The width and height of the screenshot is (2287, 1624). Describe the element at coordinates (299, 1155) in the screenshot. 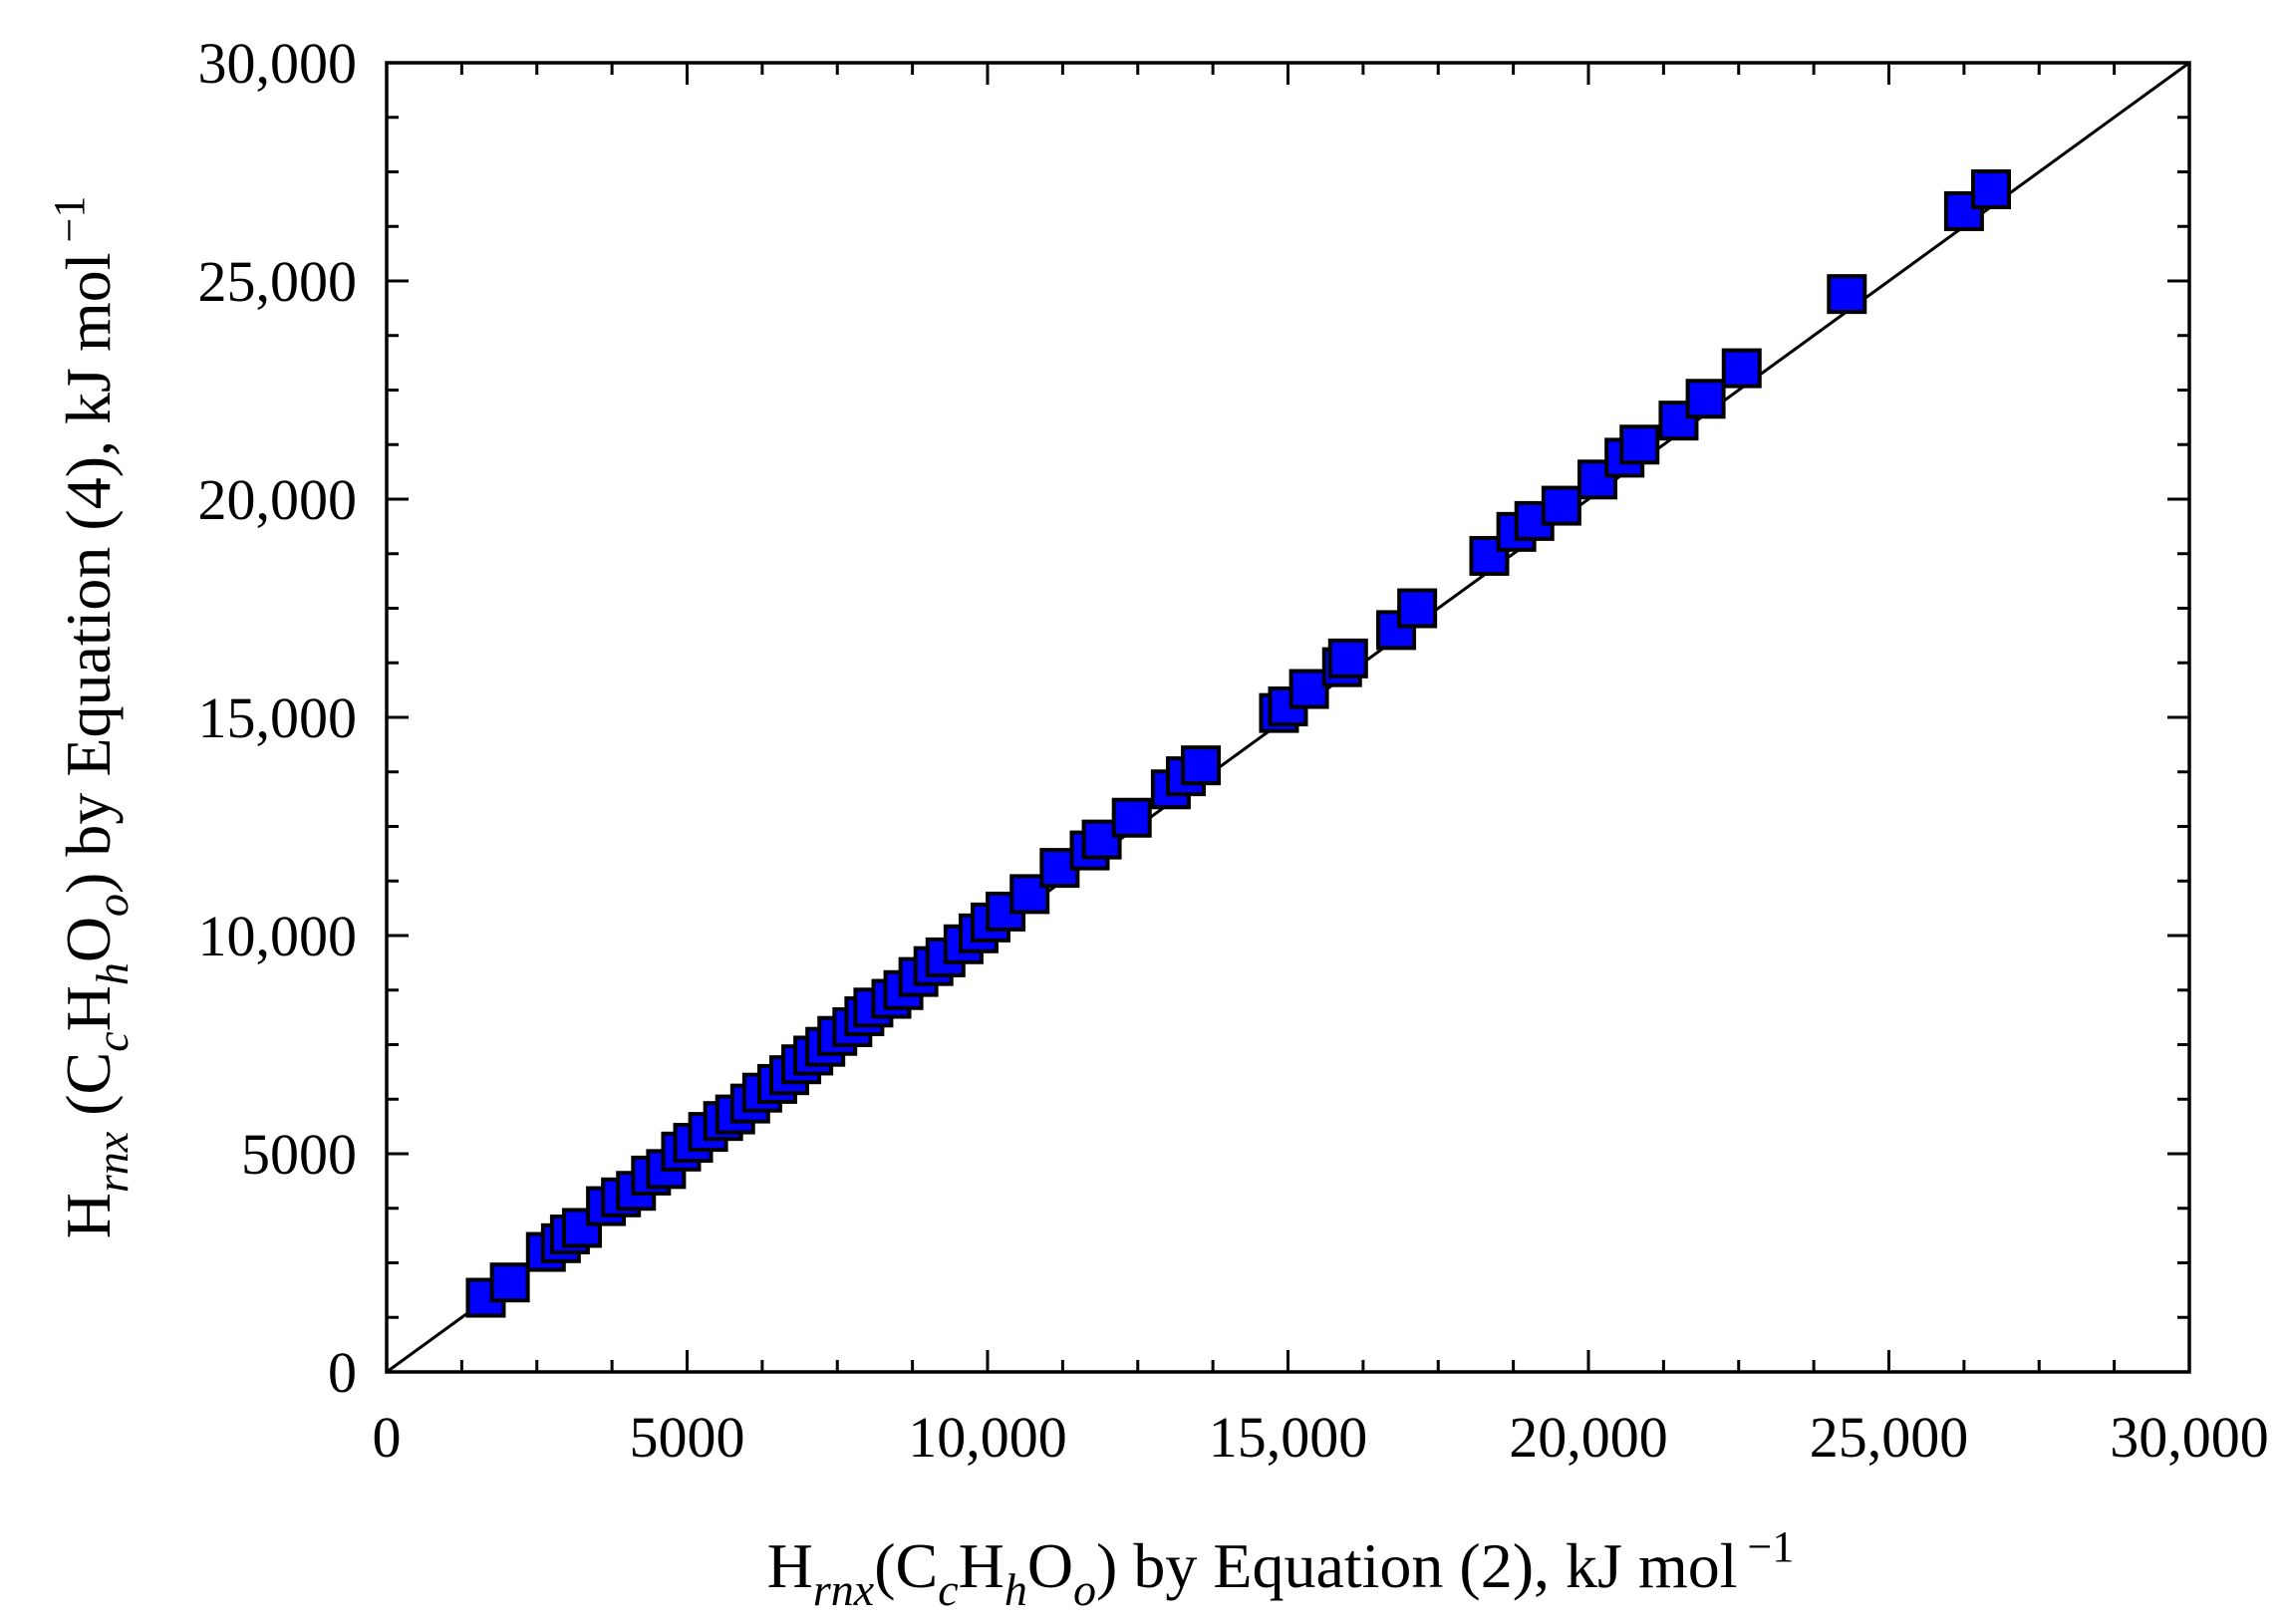

I see `y-tick-label: 5000` at that location.